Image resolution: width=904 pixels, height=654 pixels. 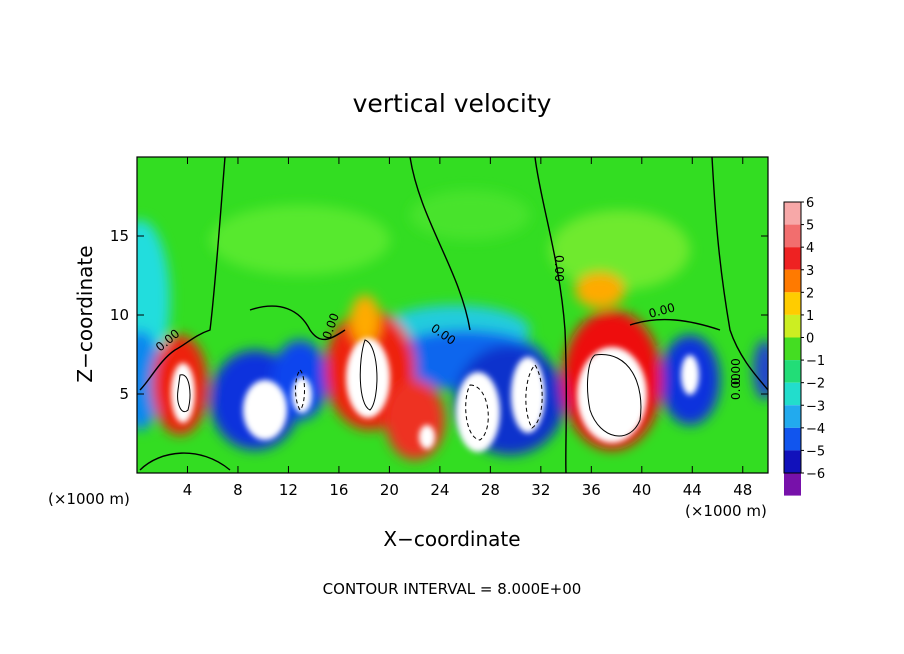 I want to click on colorbar-tick-label: −3, so click(x=815, y=406).